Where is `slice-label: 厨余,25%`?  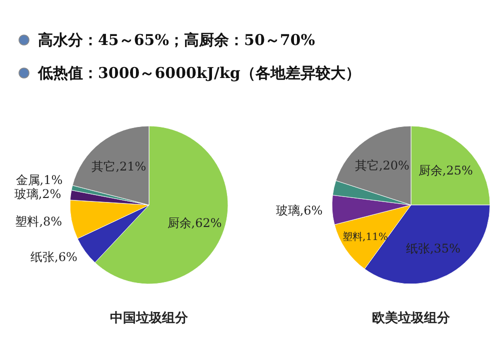
slice-label: 厨余,25% is located at coordinates (445, 170).